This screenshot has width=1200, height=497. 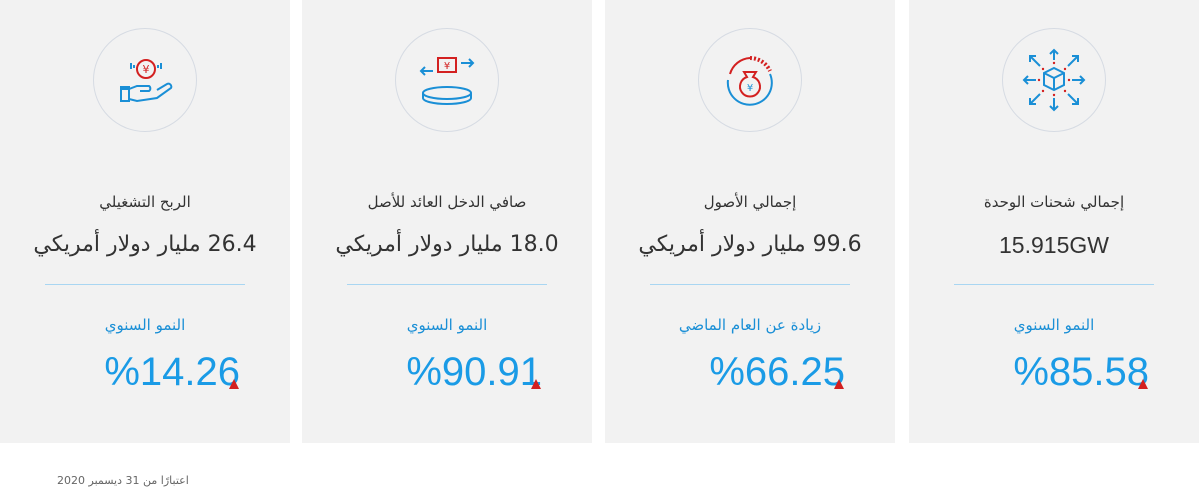 What do you see at coordinates (145, 244) in the screenshot?
I see `card-value: 26.4 مليار دولار أمريكي` at bounding box center [145, 244].